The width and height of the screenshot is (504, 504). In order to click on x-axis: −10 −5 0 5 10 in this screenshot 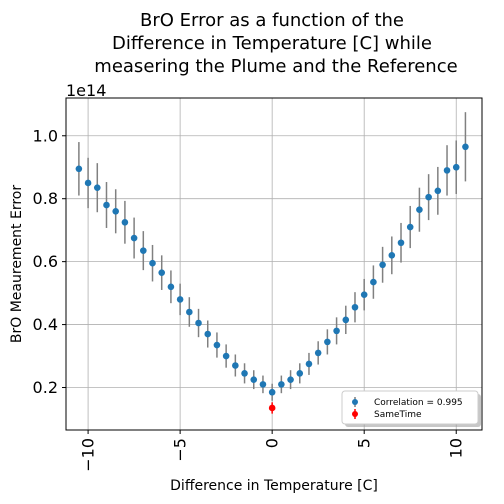, I will do `click(272, 451)`.